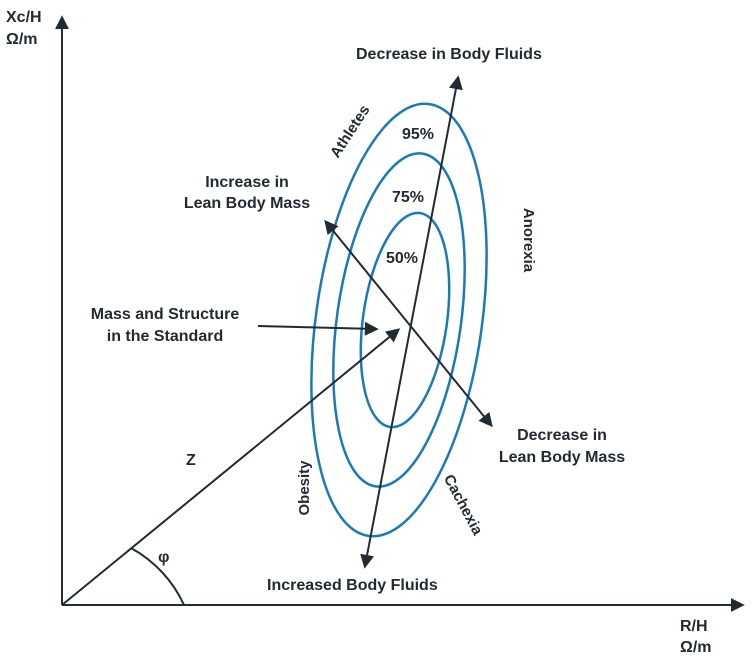 This screenshot has width=752, height=660. Describe the element at coordinates (22, 39) in the screenshot. I see `y-axis-unit: Ω/m` at that location.